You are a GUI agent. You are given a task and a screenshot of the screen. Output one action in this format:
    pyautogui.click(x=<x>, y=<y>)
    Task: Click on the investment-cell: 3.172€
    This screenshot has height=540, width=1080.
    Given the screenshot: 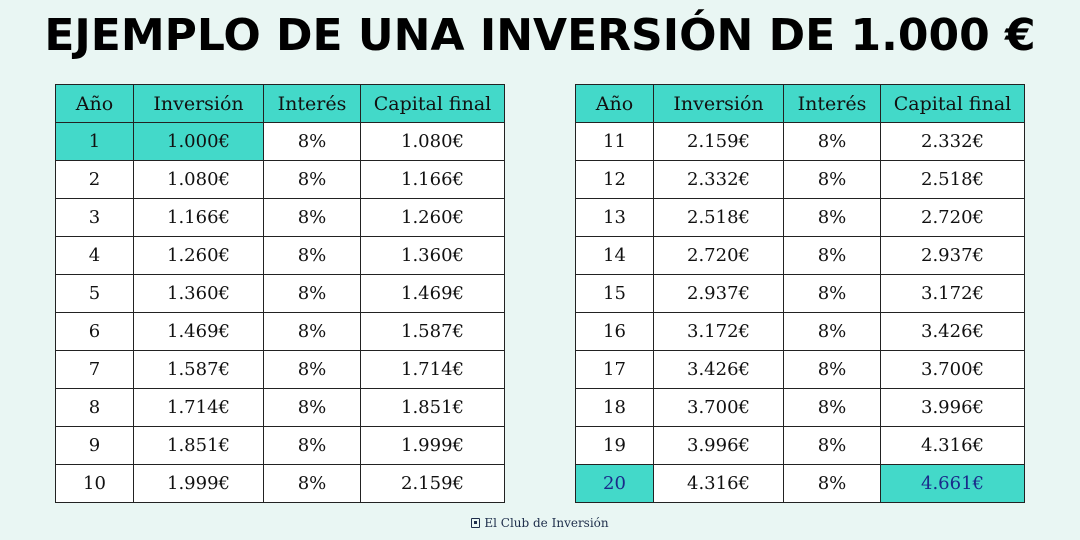 What is the action you would take?
    pyautogui.click(x=718, y=331)
    